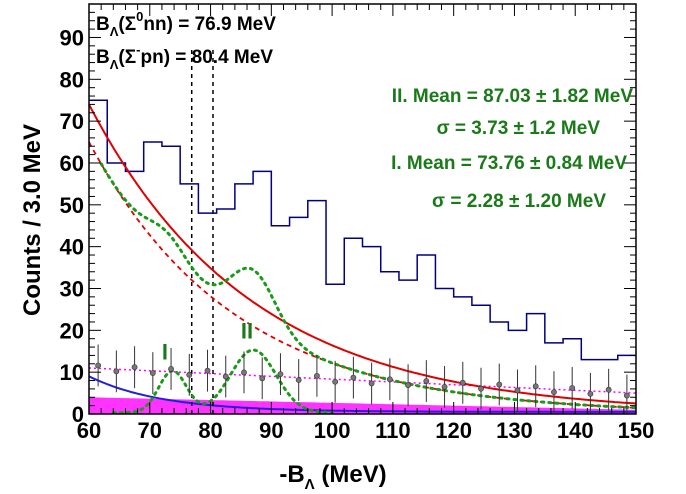  I want to click on x-axis-title: -BΛ (MeV), so click(332, 477).